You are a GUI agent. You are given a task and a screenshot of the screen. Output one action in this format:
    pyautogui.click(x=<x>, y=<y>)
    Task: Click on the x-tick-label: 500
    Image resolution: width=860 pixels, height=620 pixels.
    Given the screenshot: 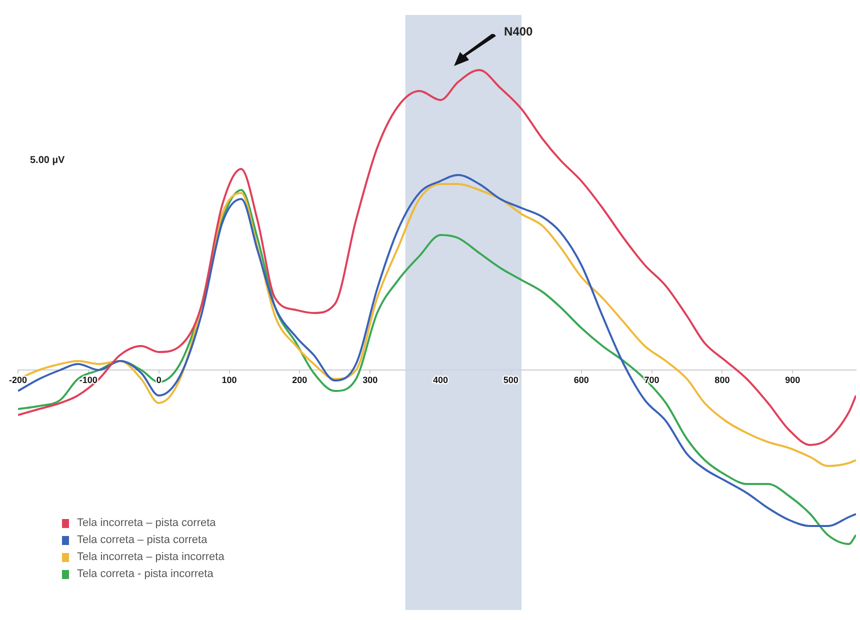 What is the action you would take?
    pyautogui.click(x=510, y=379)
    